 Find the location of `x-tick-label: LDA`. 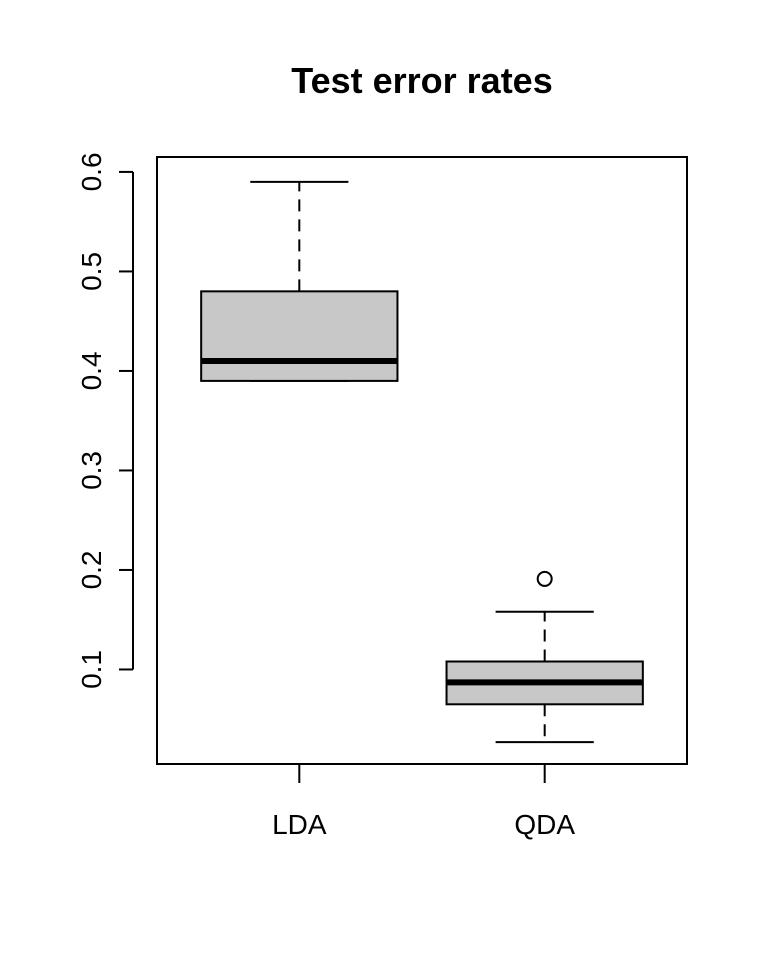

x-tick-label: LDA is located at coordinates (299, 824).